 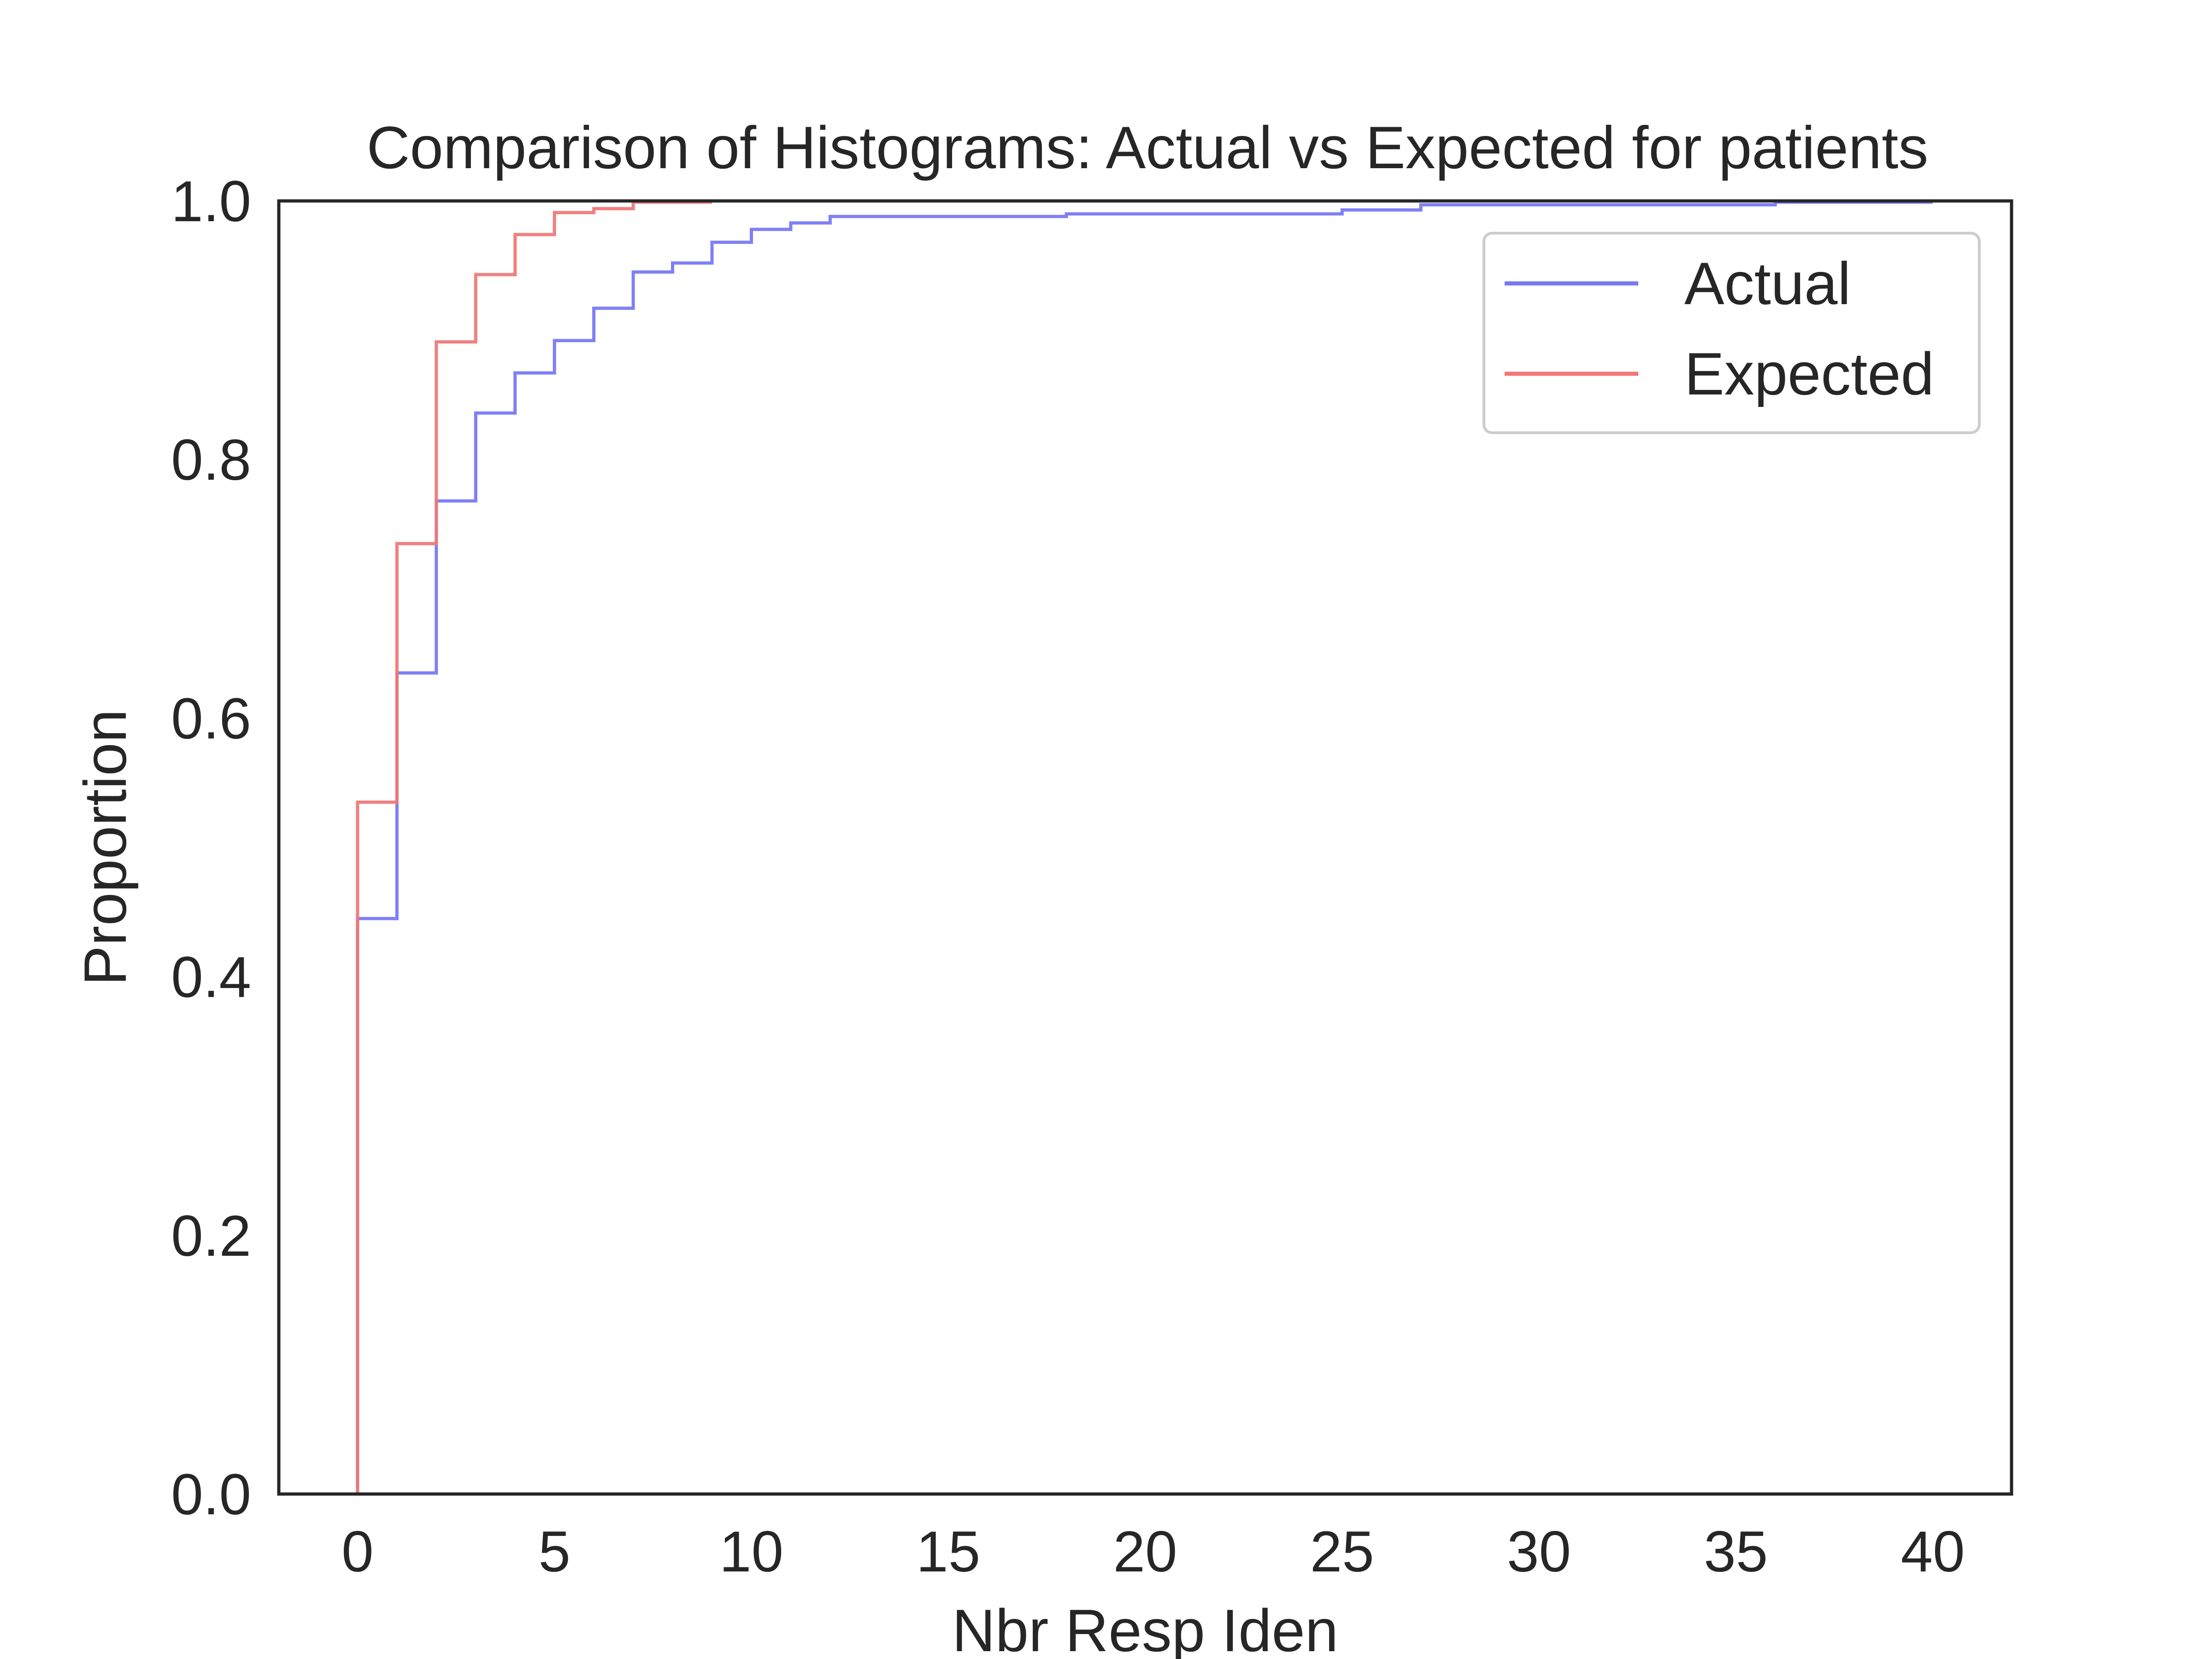 What do you see at coordinates (211, 202) in the screenshot?
I see `y-tick-label: 1.0` at bounding box center [211, 202].